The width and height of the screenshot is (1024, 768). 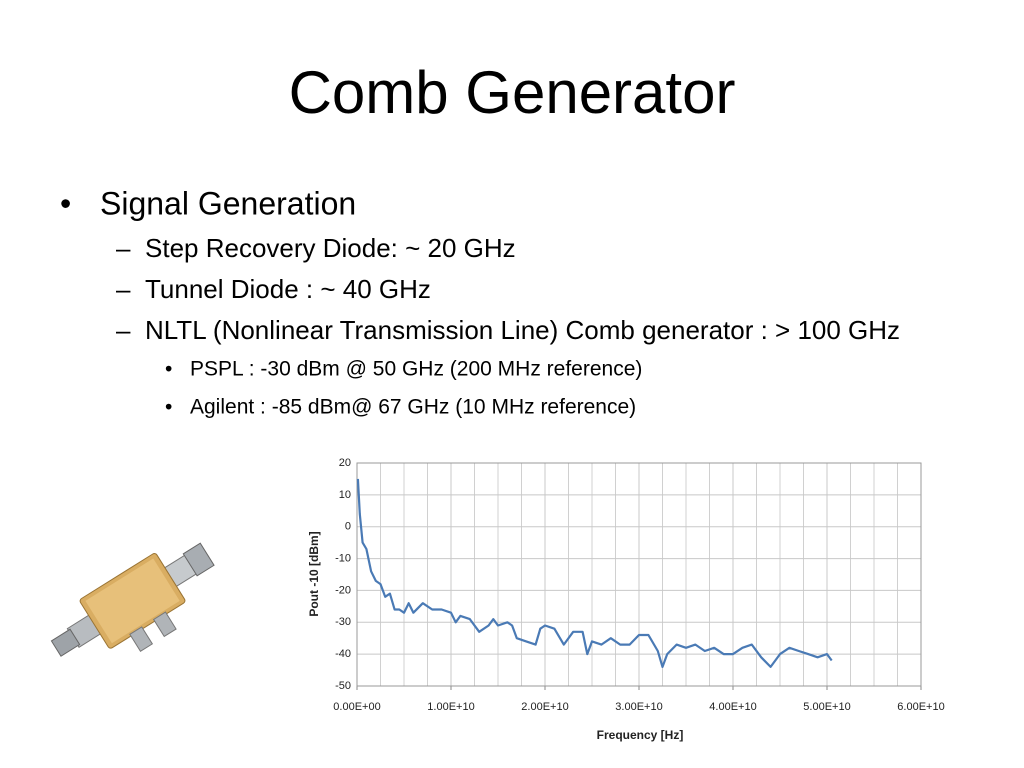 I want to click on y-tick-label: -30, so click(x=343, y=622).